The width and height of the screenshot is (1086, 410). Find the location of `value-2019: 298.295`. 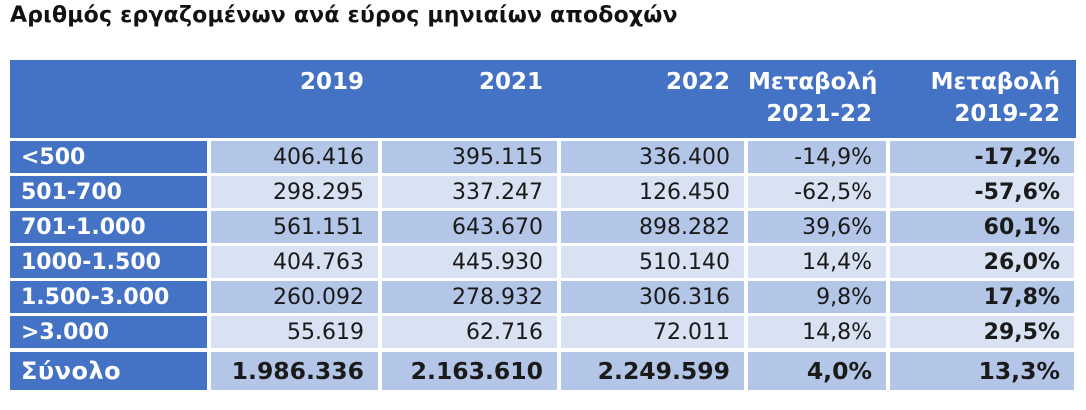

value-2019: 298.295 is located at coordinates (294, 192).